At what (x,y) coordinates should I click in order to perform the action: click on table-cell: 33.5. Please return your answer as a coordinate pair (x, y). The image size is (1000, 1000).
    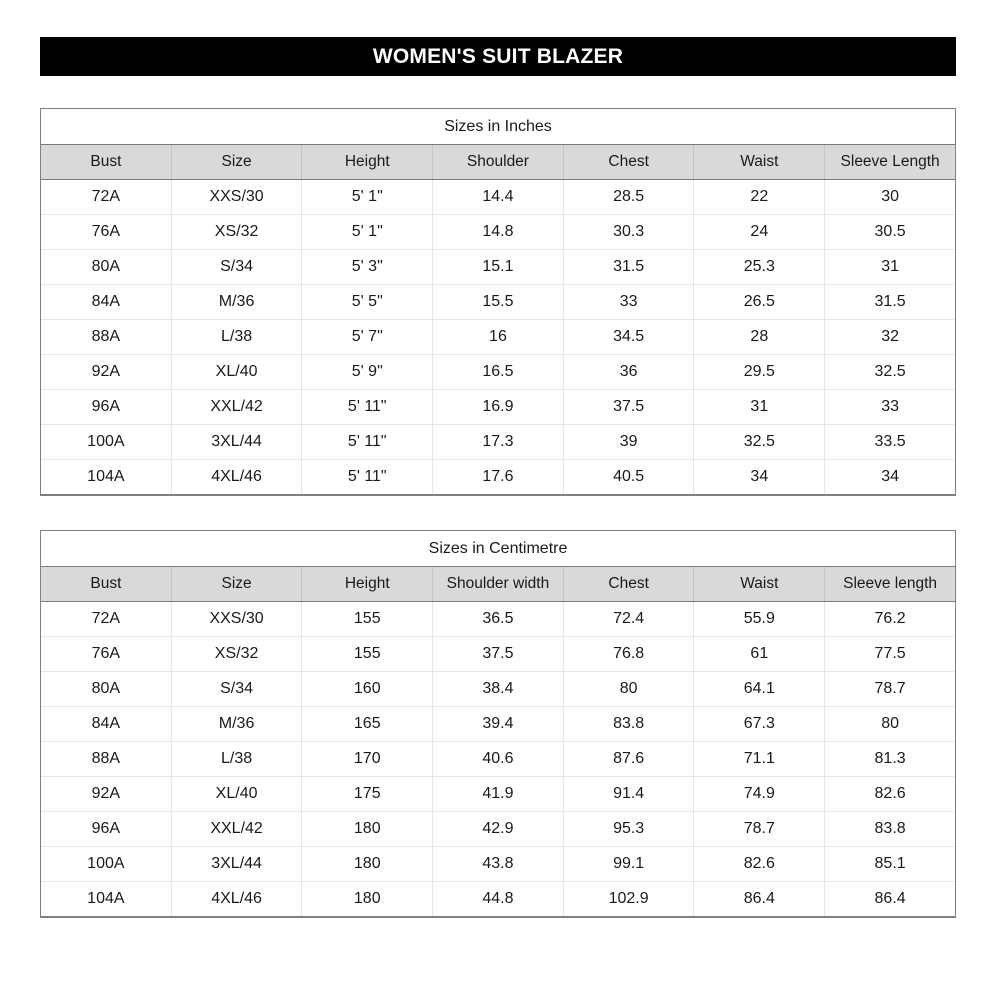
    Looking at the image, I should click on (889, 442).